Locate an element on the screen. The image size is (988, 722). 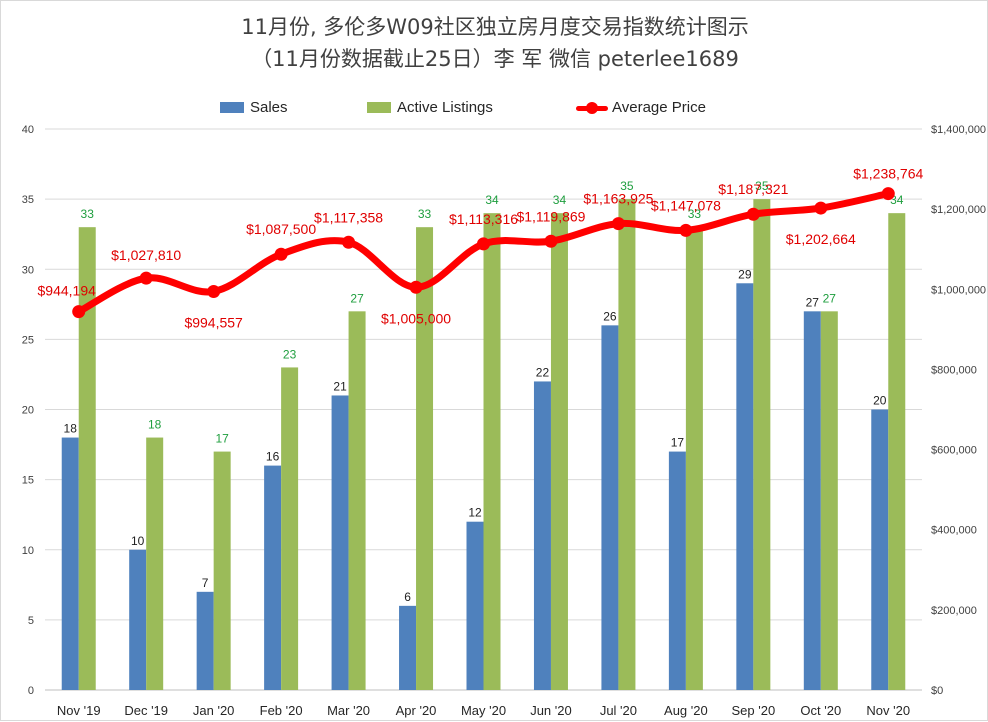
data-label-active-listings: 34 is located at coordinates (492, 200).